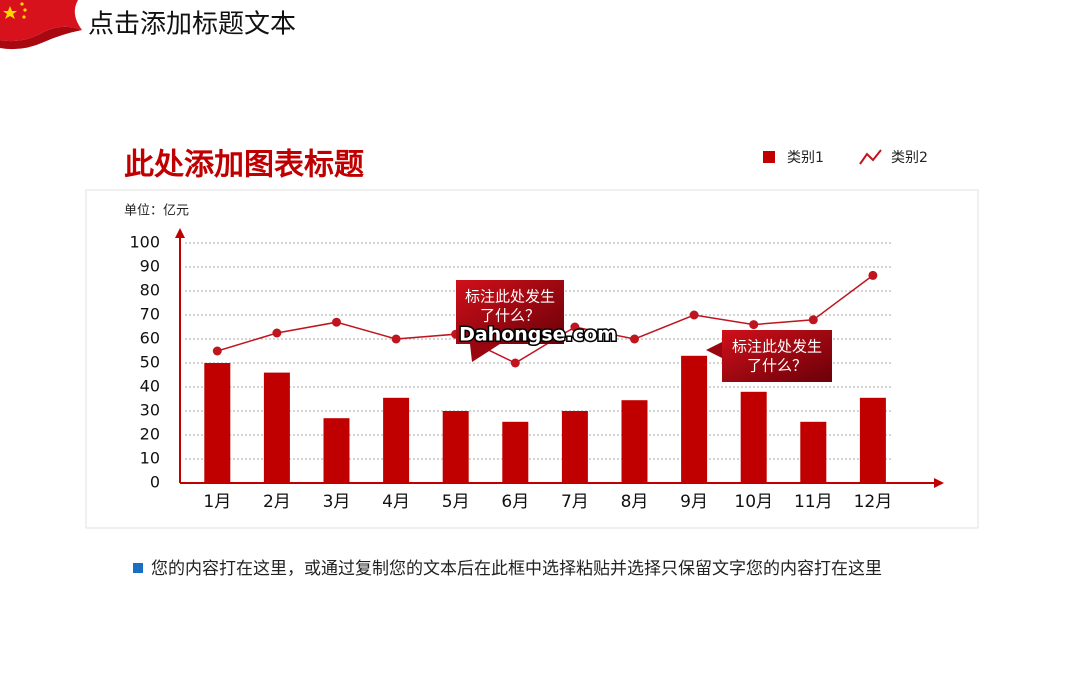  Describe the element at coordinates (575, 502) in the screenshot. I see `x-tick-label: 7月` at that location.